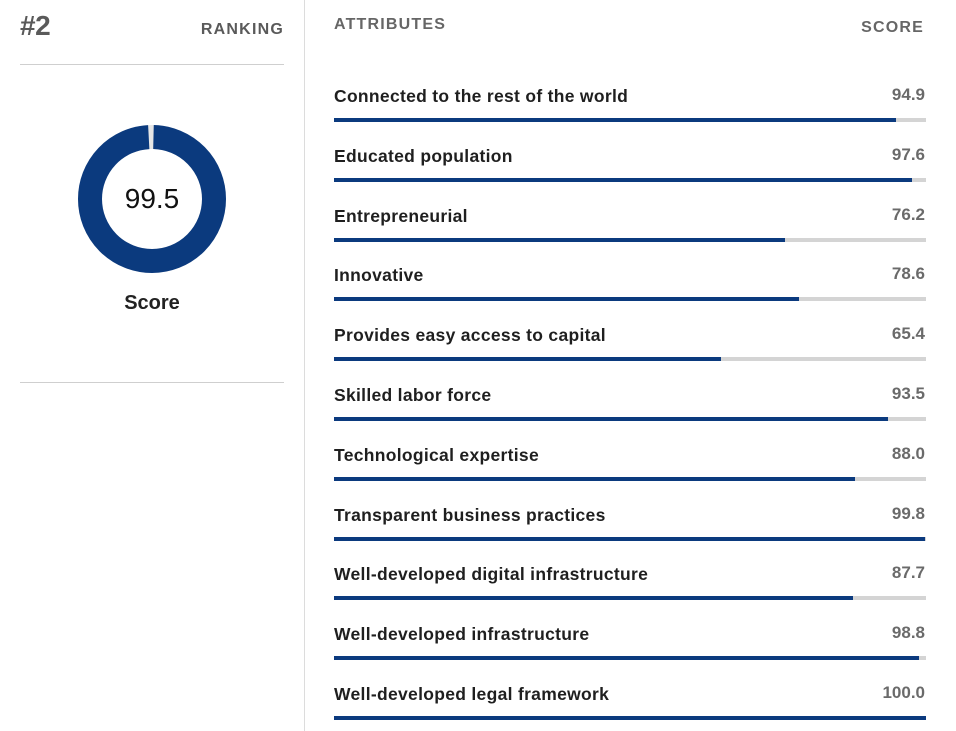 The image size is (956, 731). I want to click on rank-number: #2, so click(35, 25).